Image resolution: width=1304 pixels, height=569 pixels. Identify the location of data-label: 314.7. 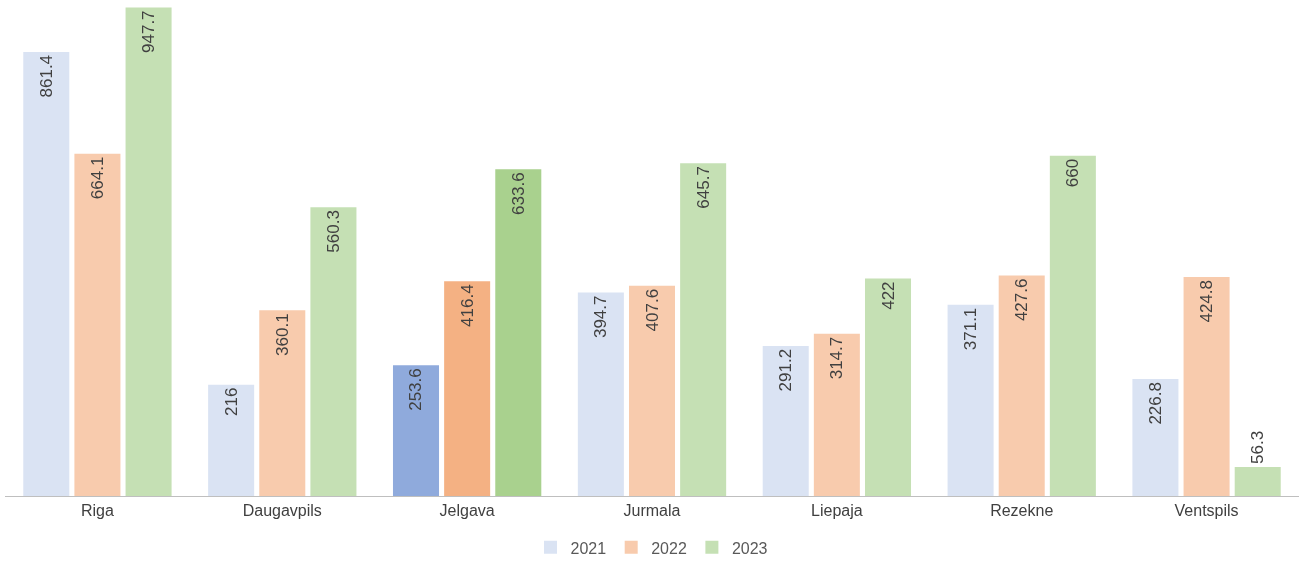
(837, 358).